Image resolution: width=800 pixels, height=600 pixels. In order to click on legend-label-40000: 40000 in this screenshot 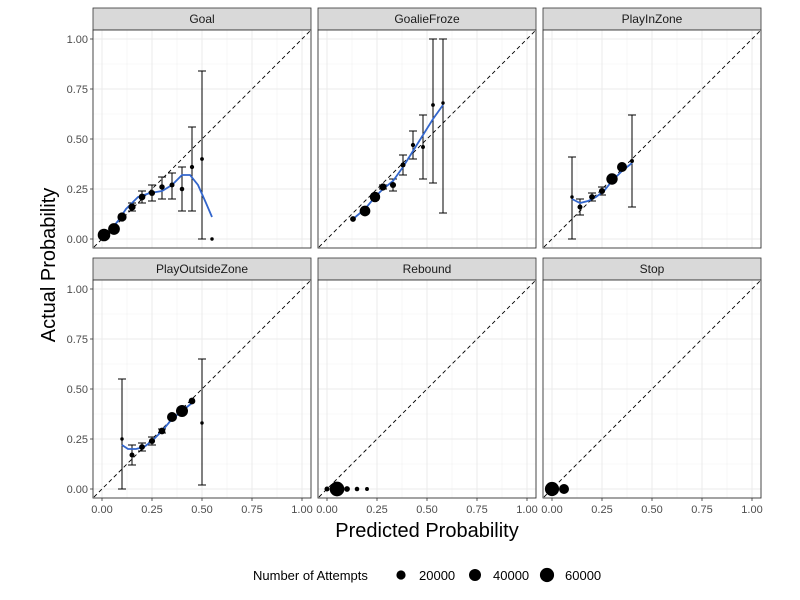, I will do `click(511, 575)`.